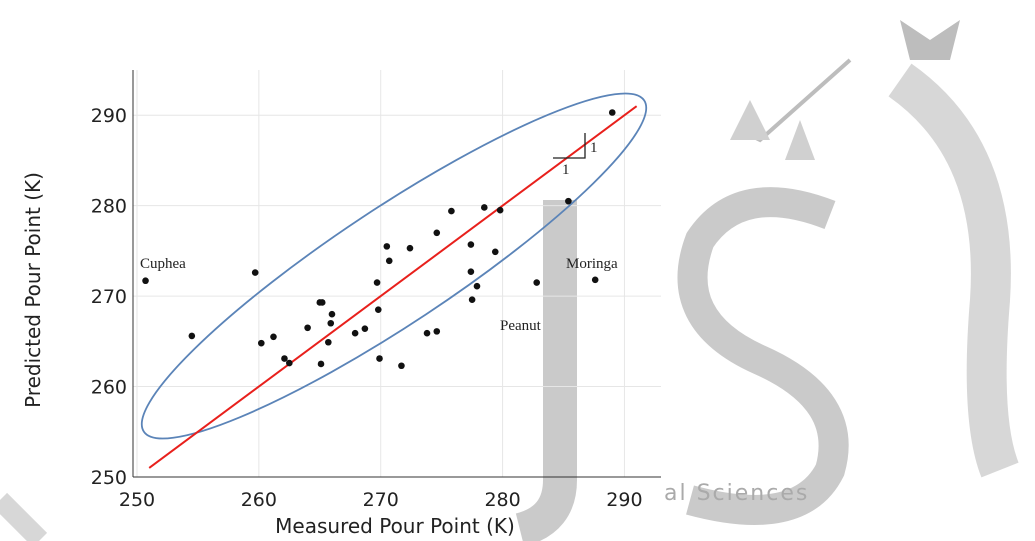 This screenshot has width=1035, height=541. I want to click on y-tick-label: 290, so click(109, 116).